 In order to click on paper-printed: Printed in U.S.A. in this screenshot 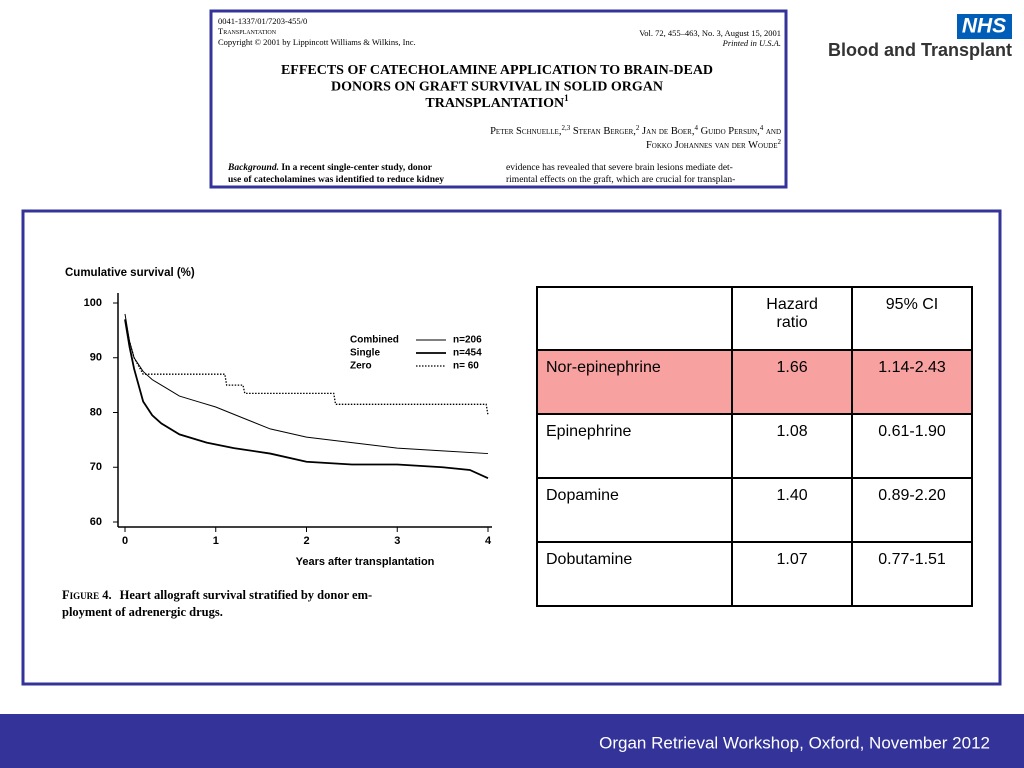, I will do `click(751, 43)`.